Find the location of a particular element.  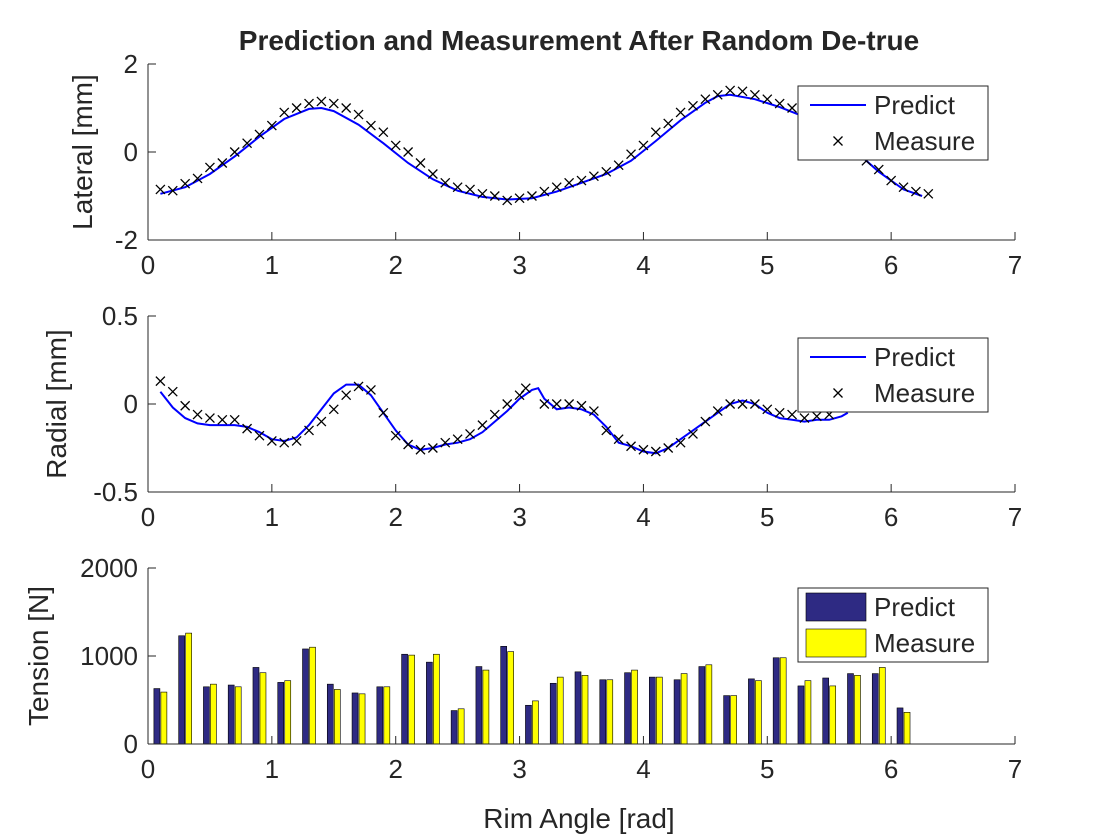

y-tick-label: 0 is located at coordinates (131, 744).